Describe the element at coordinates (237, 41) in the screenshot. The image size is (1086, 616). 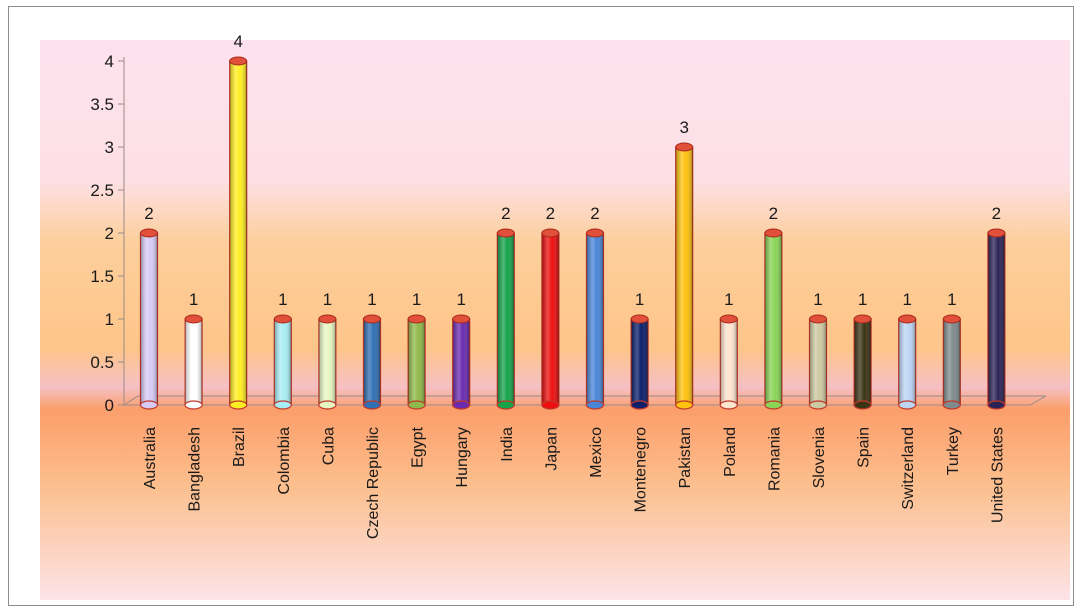
I see `data-label: 4` at that location.